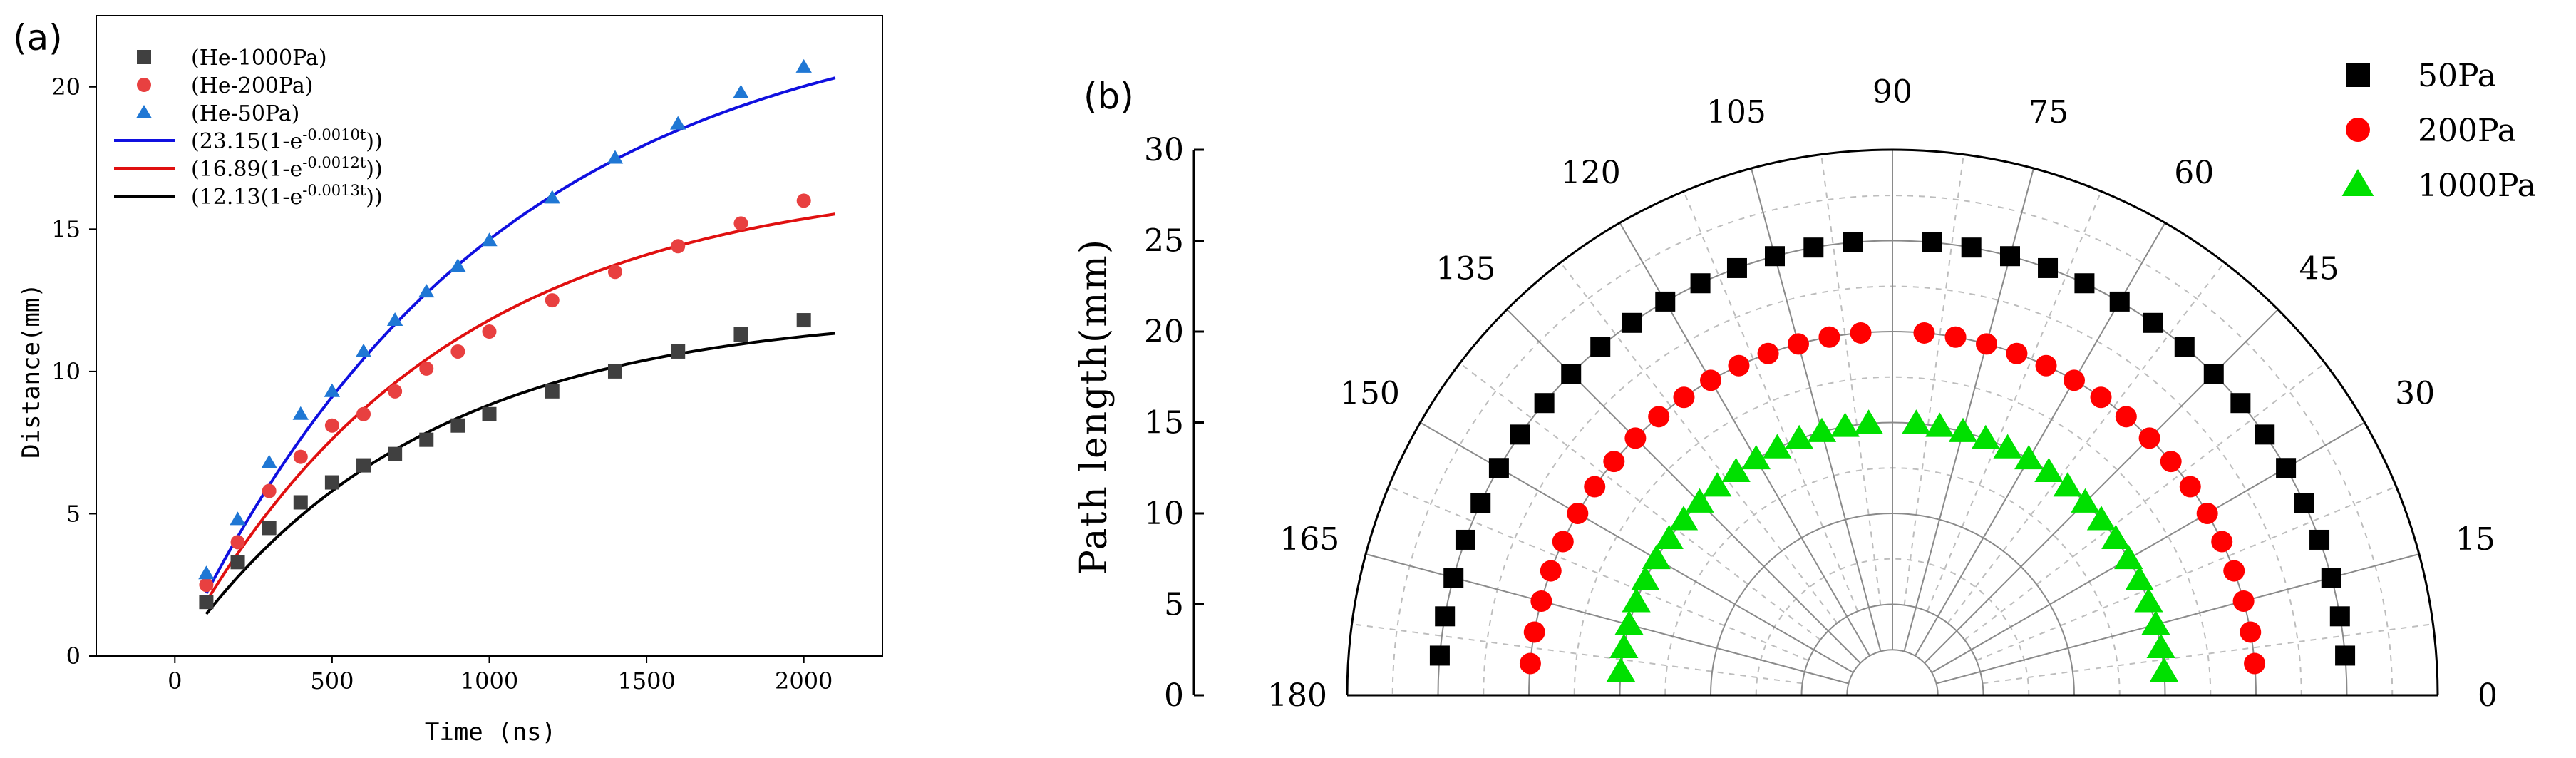  Describe the element at coordinates (2477, 186) in the screenshot. I see `panel-b-legend-label: 1000Pa` at that location.